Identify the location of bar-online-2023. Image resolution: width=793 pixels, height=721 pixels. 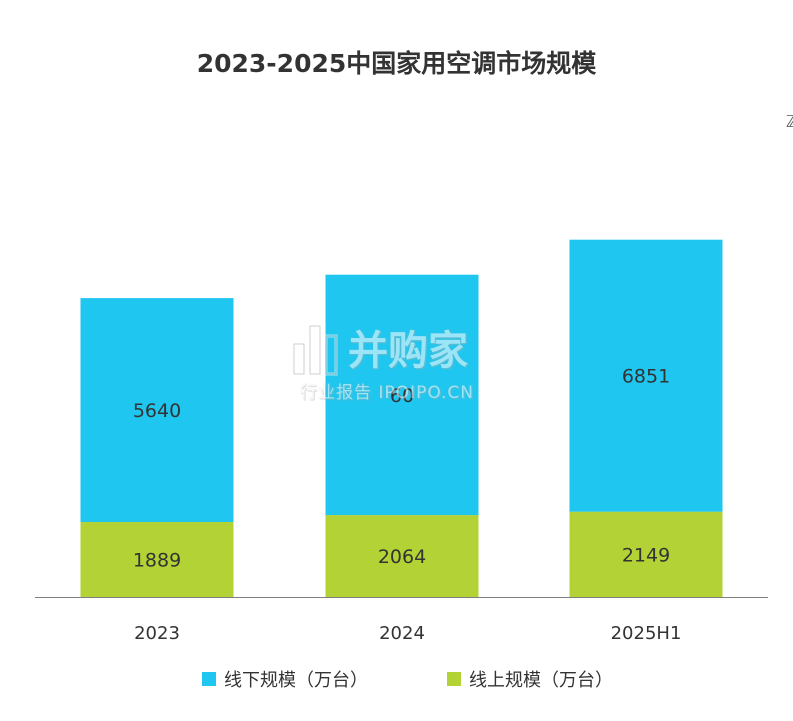
(157, 559).